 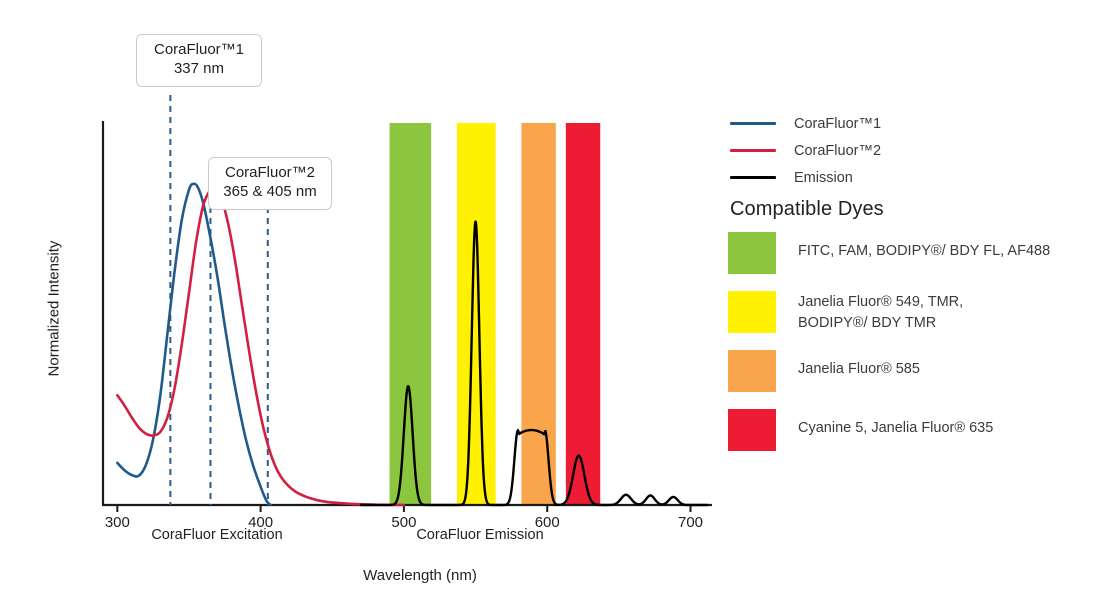 I want to click on dye-label: FITC, FAM, BODIPY®/ BDY FL, AF488, so click(x=924, y=247).